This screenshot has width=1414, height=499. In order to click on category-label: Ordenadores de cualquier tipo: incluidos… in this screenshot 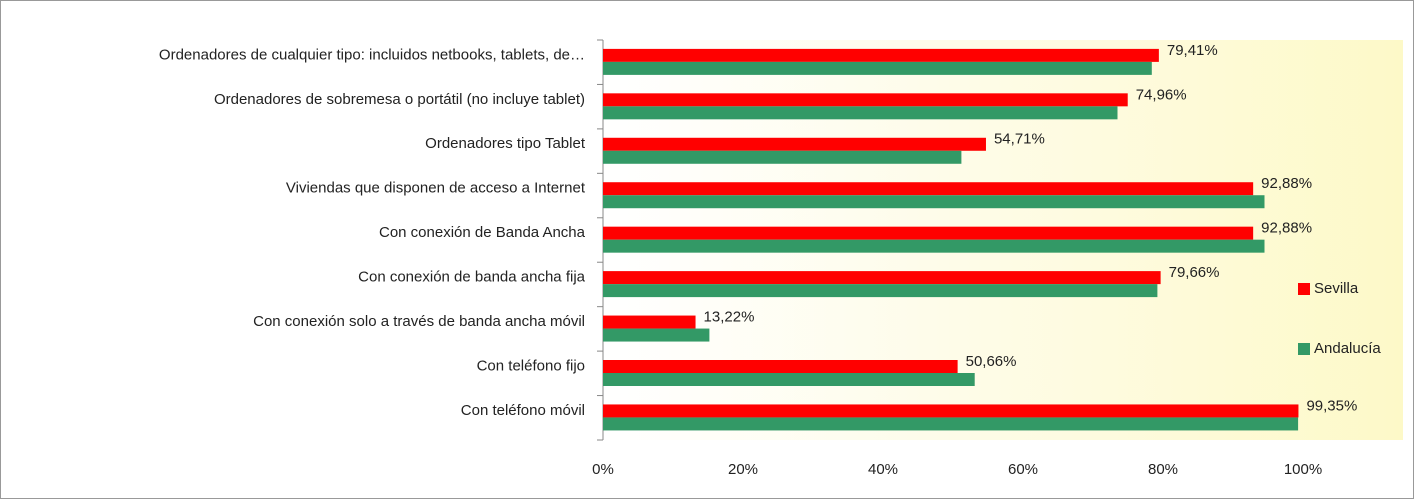, I will do `click(372, 54)`.